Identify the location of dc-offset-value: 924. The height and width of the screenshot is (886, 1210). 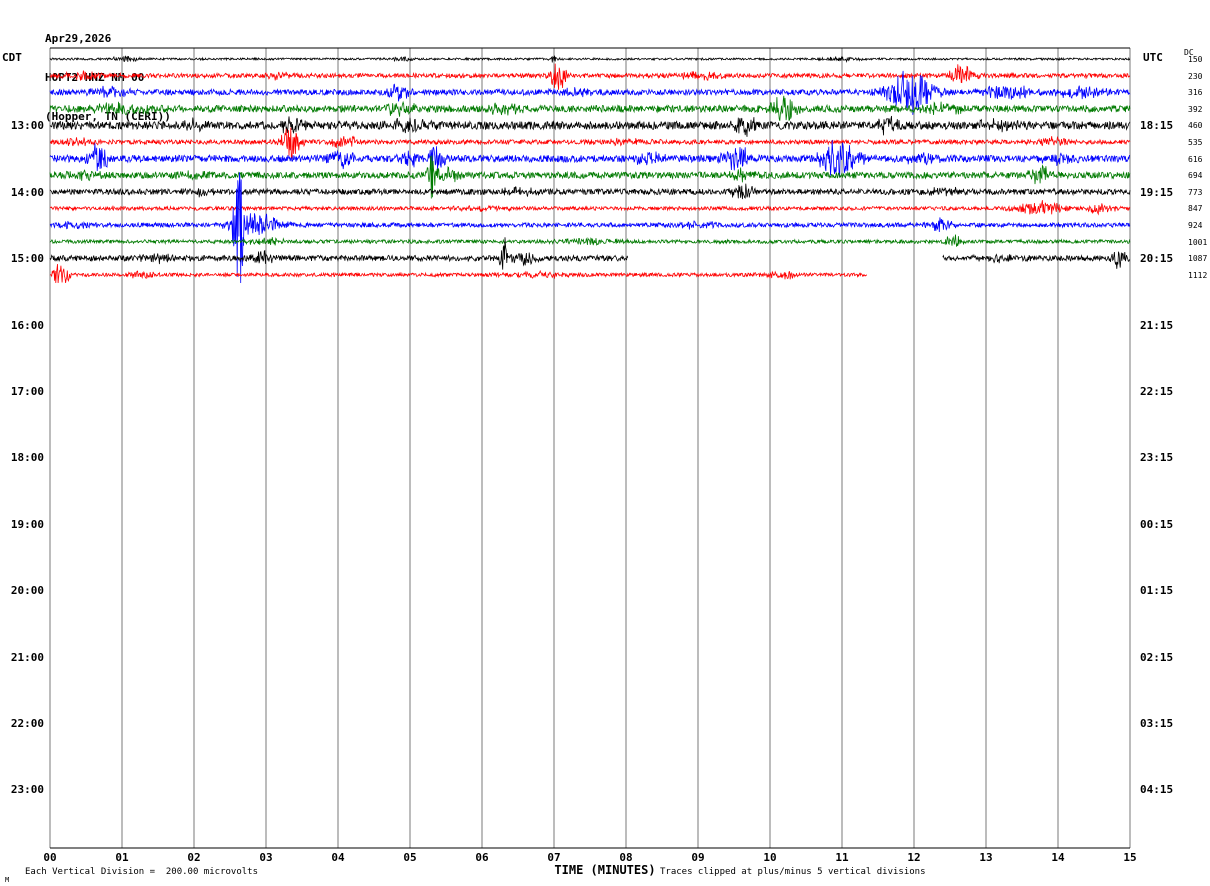
(1195, 225).